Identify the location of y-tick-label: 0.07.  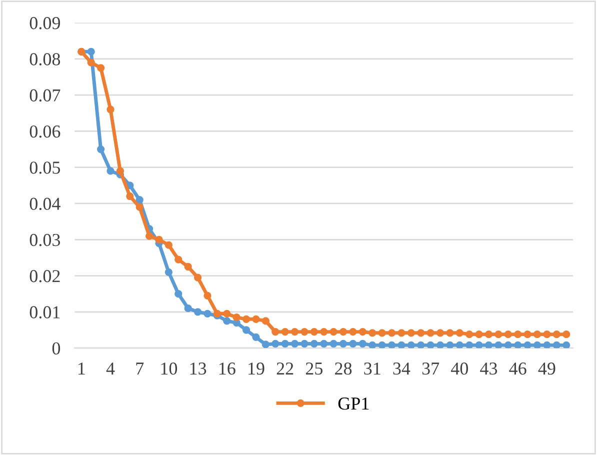
(45, 95).